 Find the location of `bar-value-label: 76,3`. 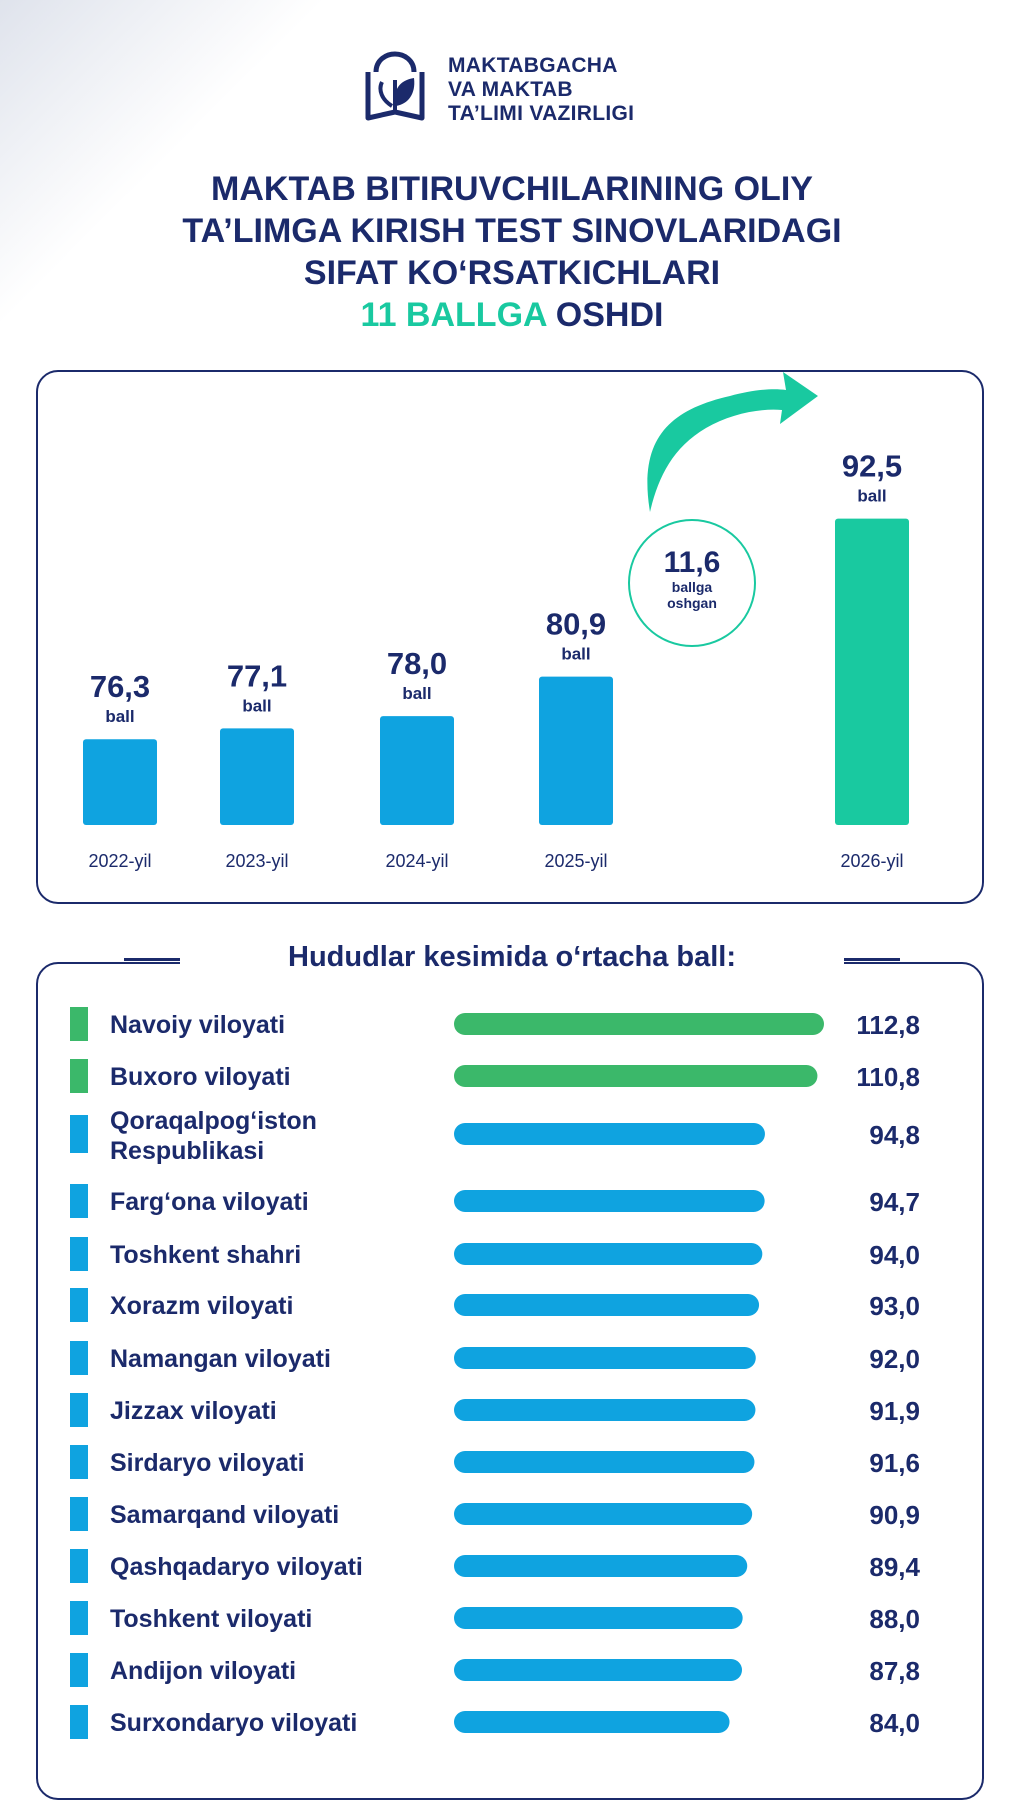

bar-value-label: 76,3 is located at coordinates (120, 686).